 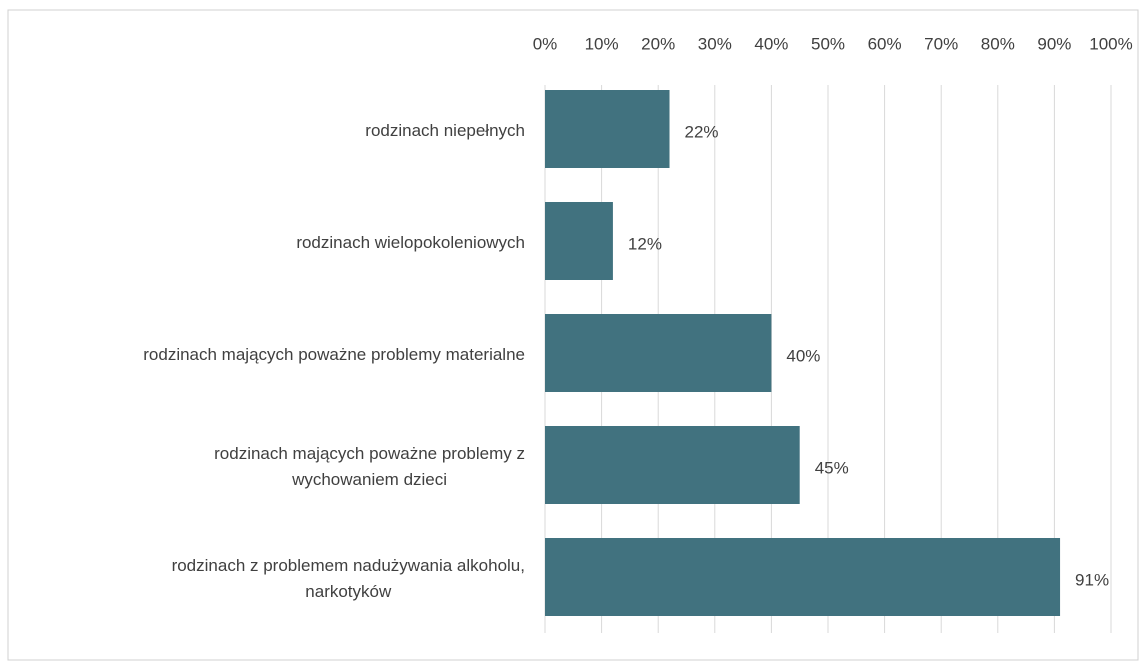 What do you see at coordinates (445, 130) in the screenshot?
I see `y-tick-label: rodzinach niepełnych` at bounding box center [445, 130].